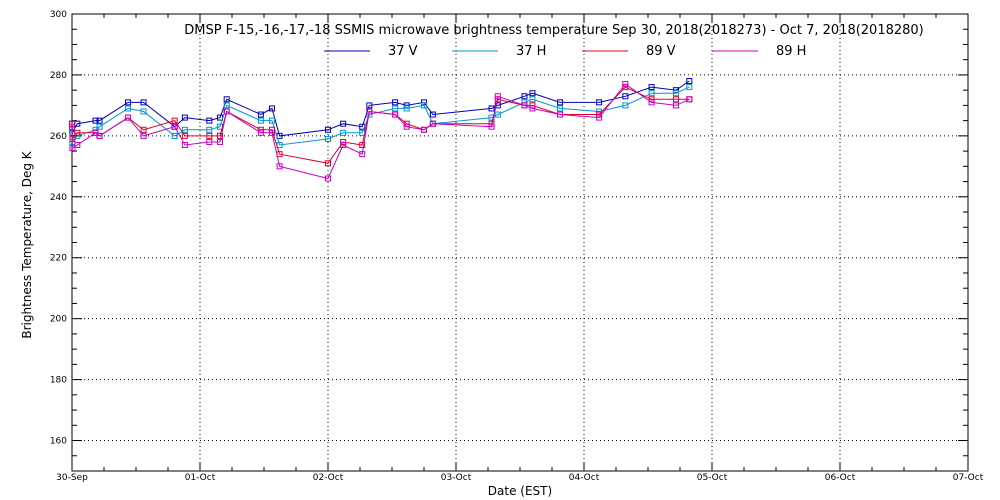 The image size is (1000, 500). I want to click on legend: 37 V 37 H 89 V 89 H, so click(565, 51).